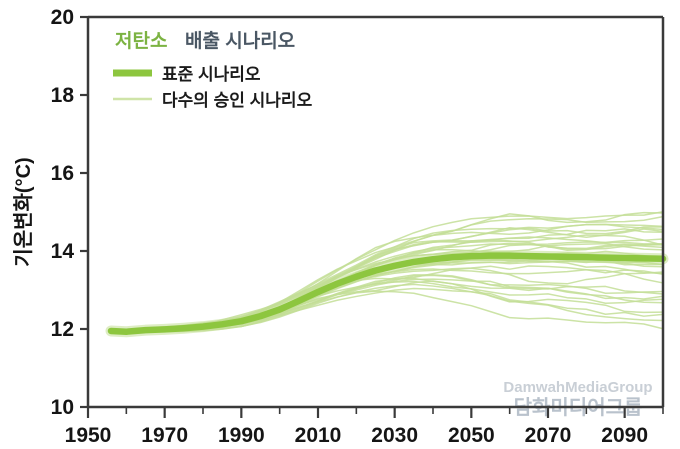 The width and height of the screenshot is (680, 449). I want to click on y-axis-ticks: 10 12 14 16 18 20, so click(69, 212).